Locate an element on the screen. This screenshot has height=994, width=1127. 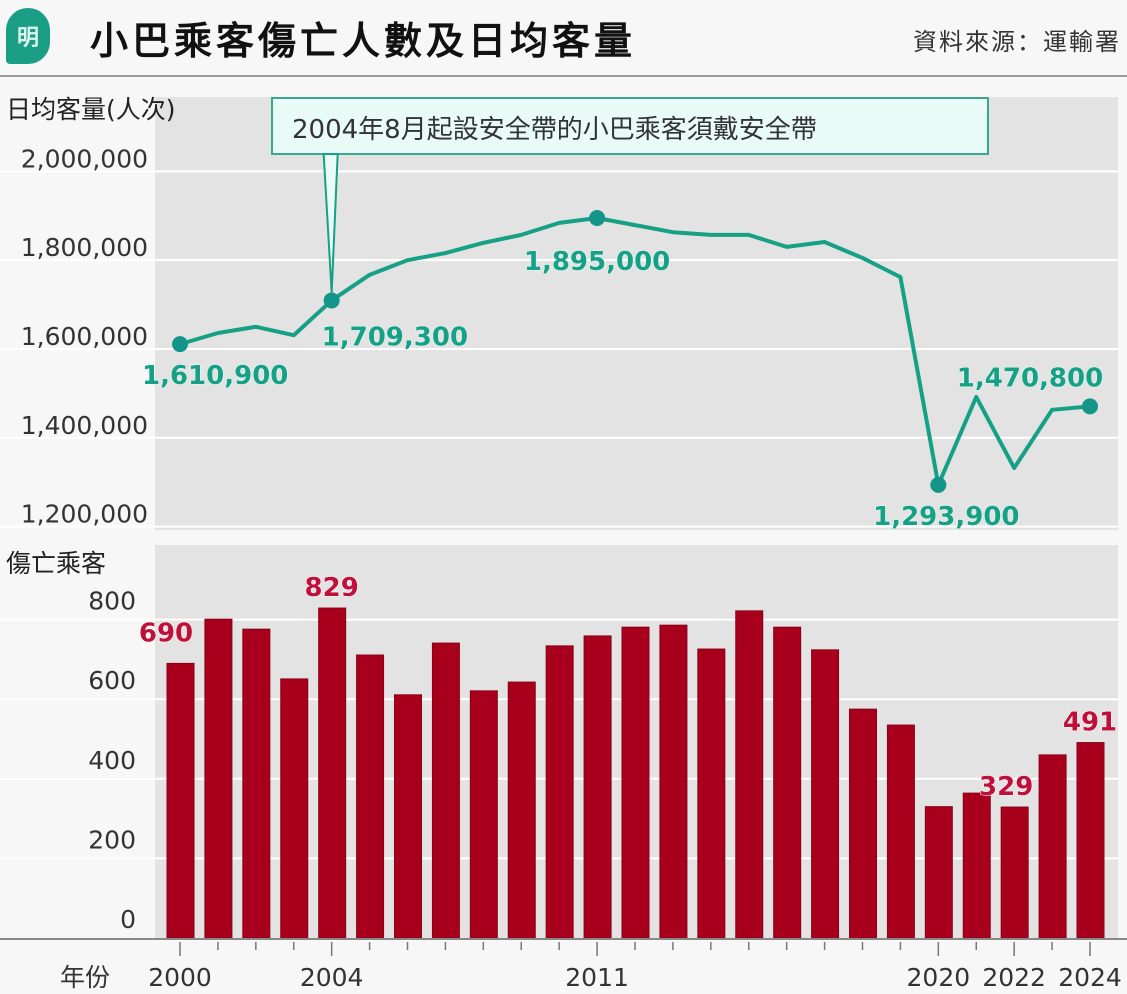
bar-2004 is located at coordinates (332, 773).